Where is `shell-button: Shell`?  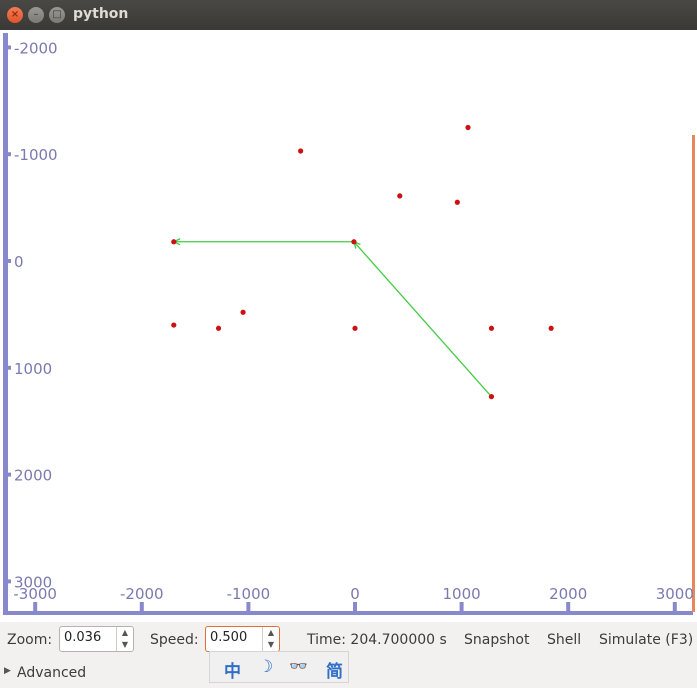
shell-button: Shell is located at coordinates (564, 640).